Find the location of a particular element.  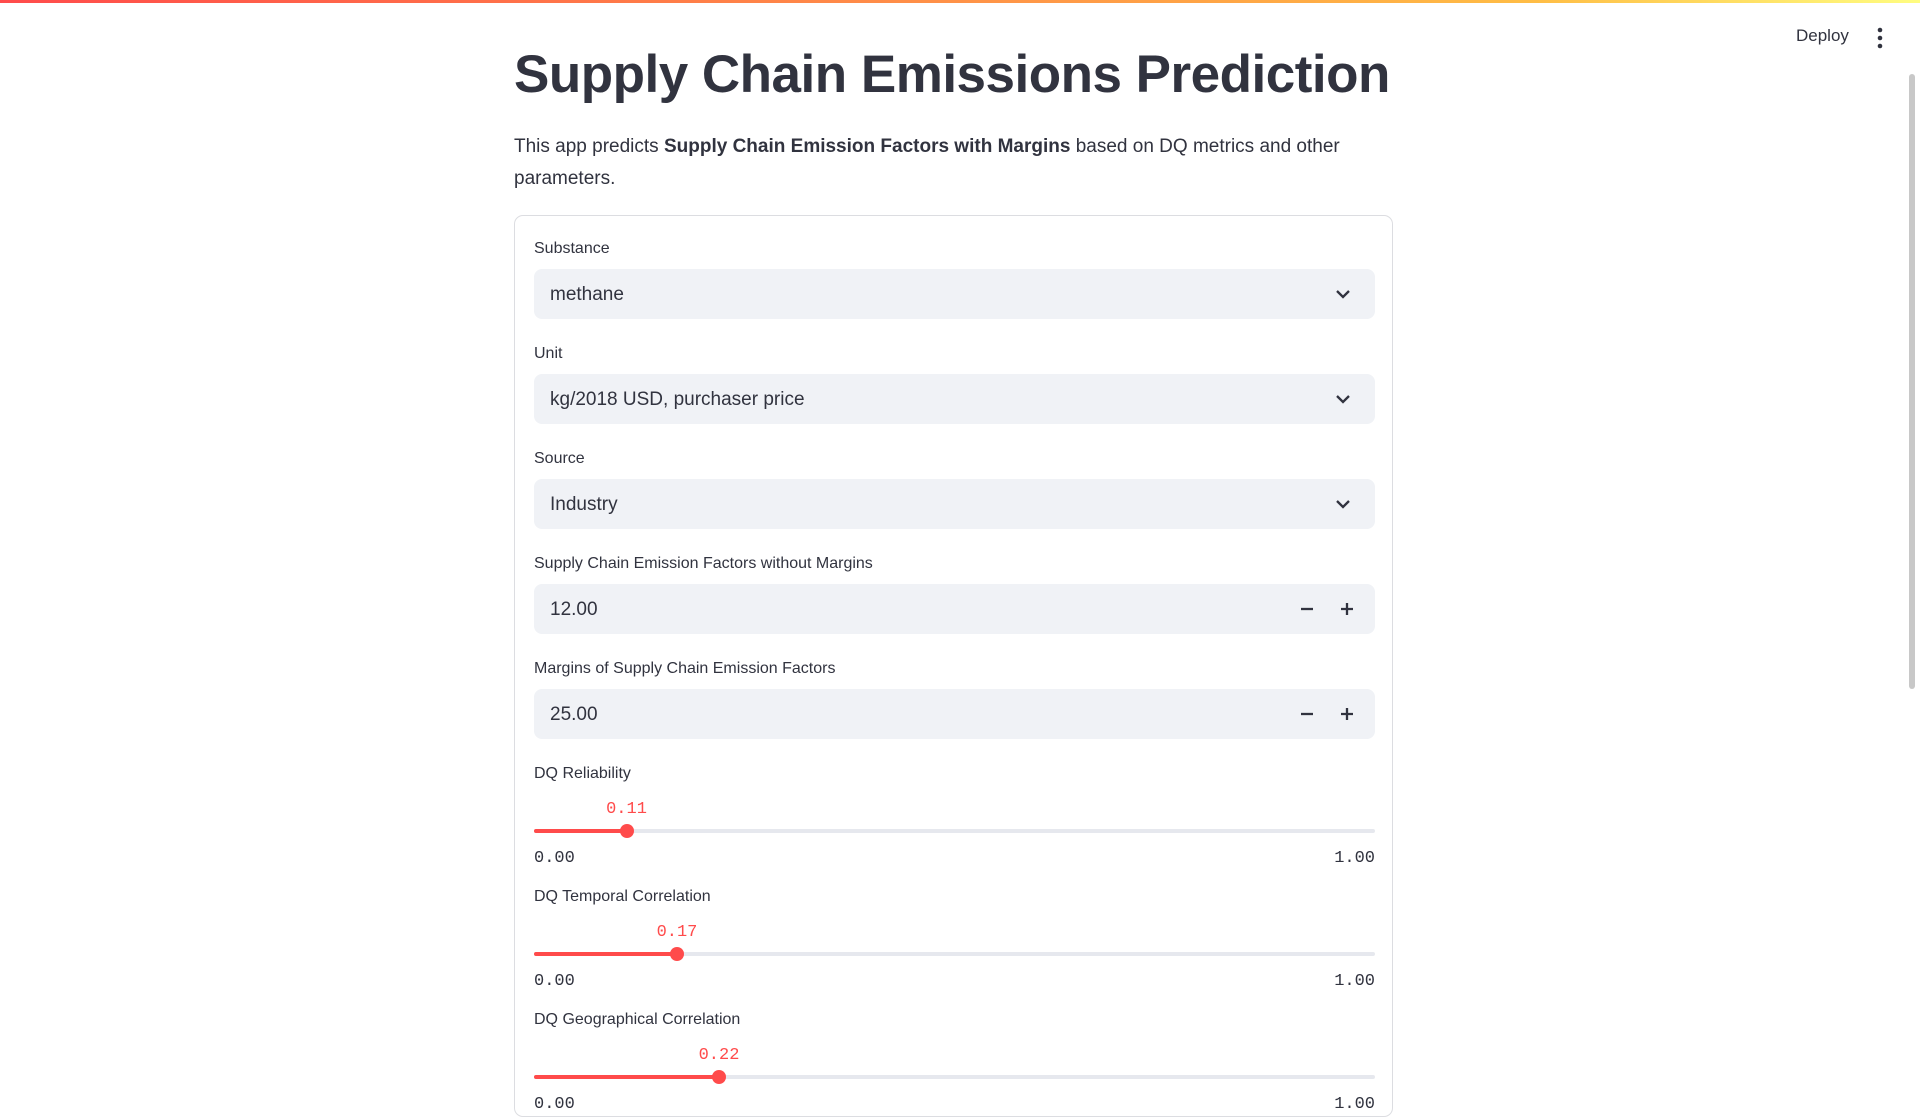

top-decoration is located at coordinates (960, 1).